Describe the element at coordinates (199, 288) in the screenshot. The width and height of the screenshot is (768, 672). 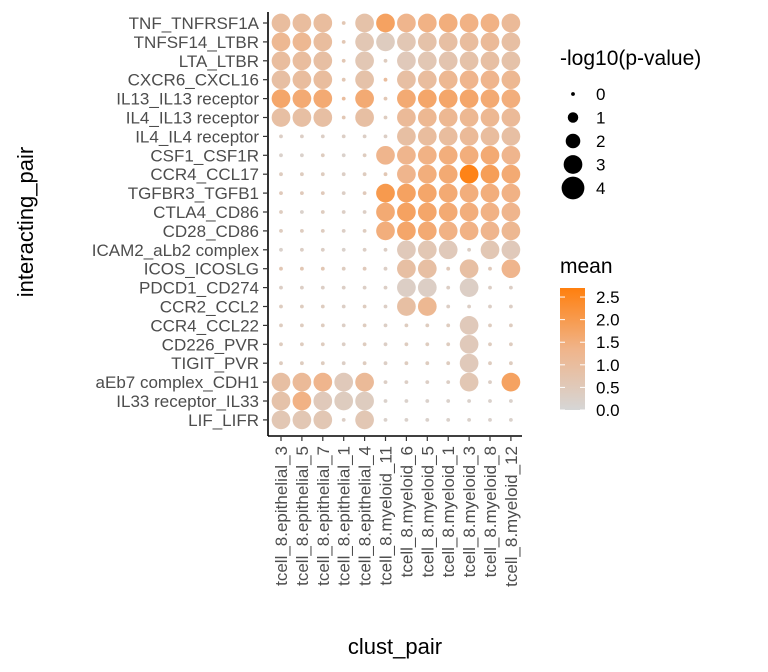
I see `y-tick-label: PDCD1_CD274` at that location.